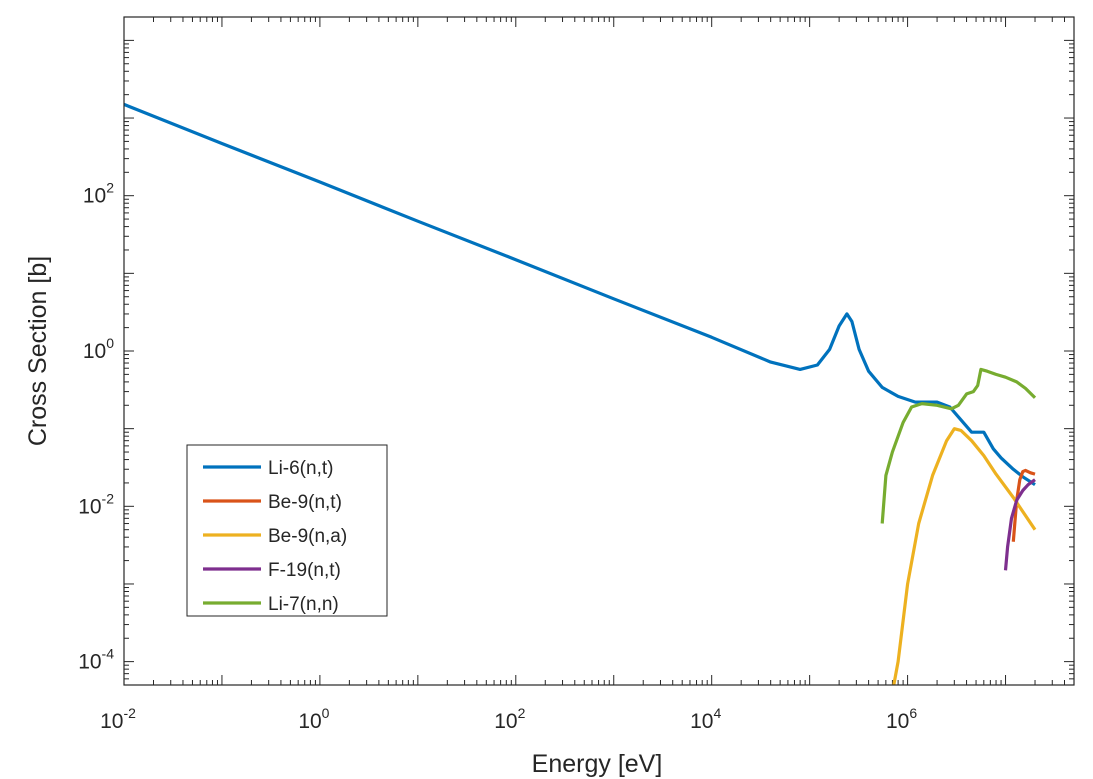 The width and height of the screenshot is (1093, 779). Describe the element at coordinates (300, 468) in the screenshot. I see `legend-label: Li-6(n,t)` at that location.